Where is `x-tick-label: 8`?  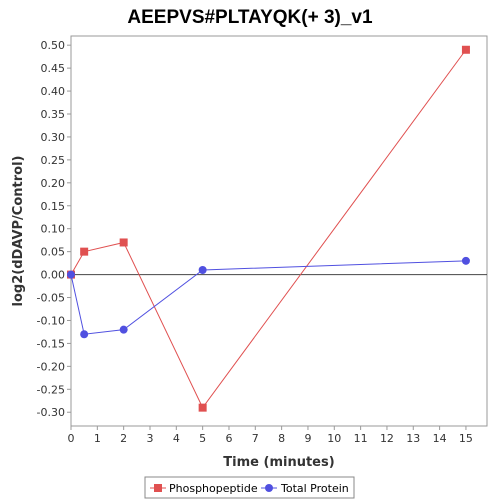 x-tick-label: 8 is located at coordinates (281, 438).